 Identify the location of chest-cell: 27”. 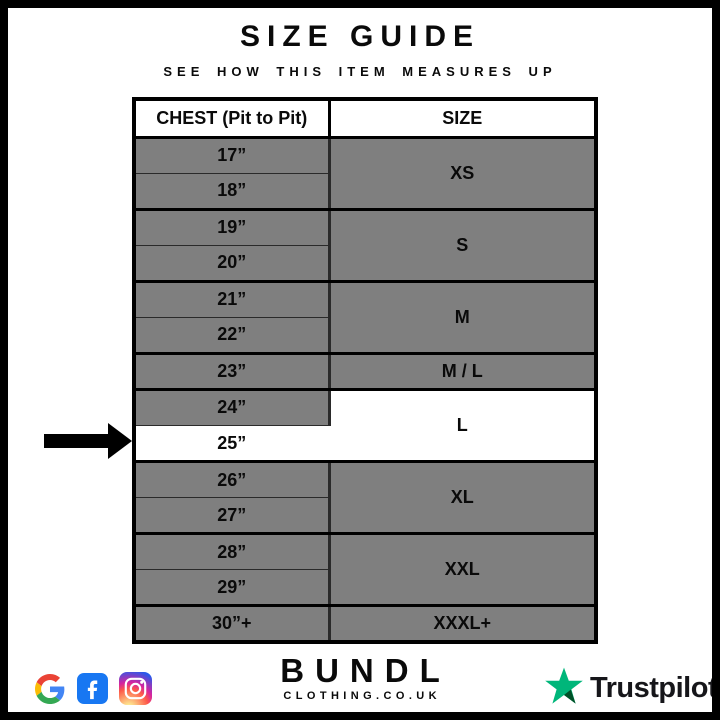
(232, 516).